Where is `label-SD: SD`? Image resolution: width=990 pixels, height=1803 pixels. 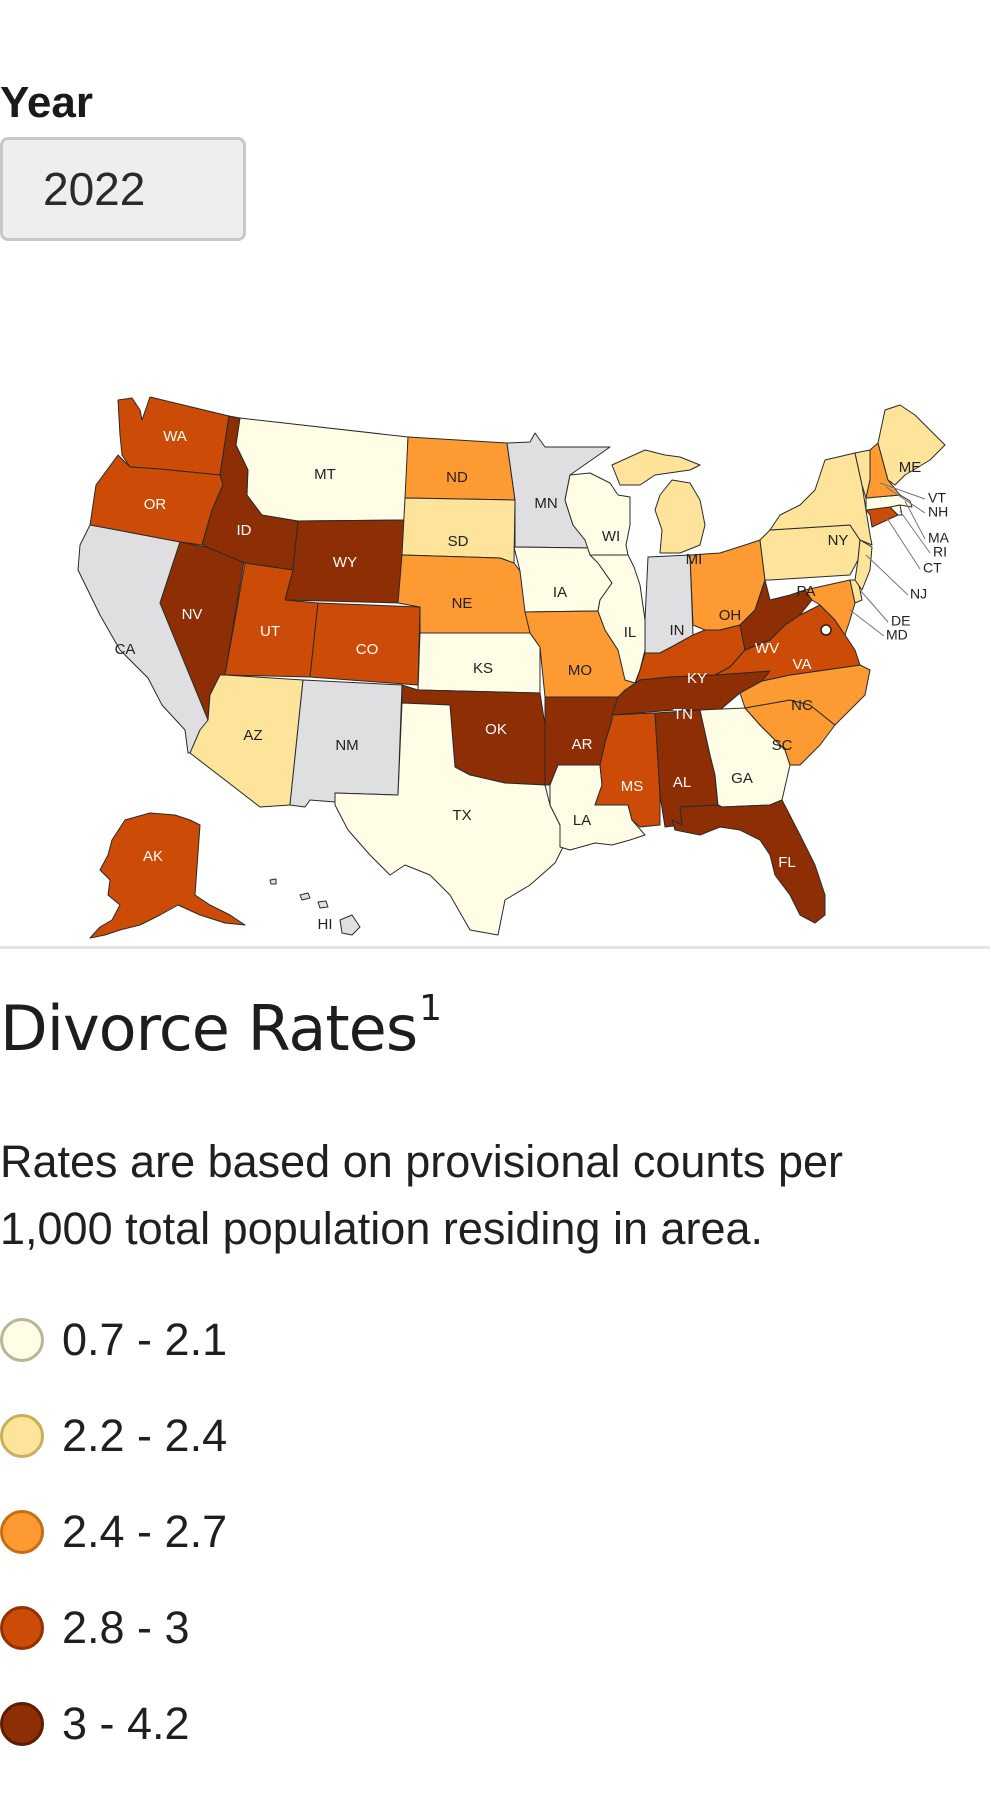
label-SD: SD is located at coordinates (458, 541).